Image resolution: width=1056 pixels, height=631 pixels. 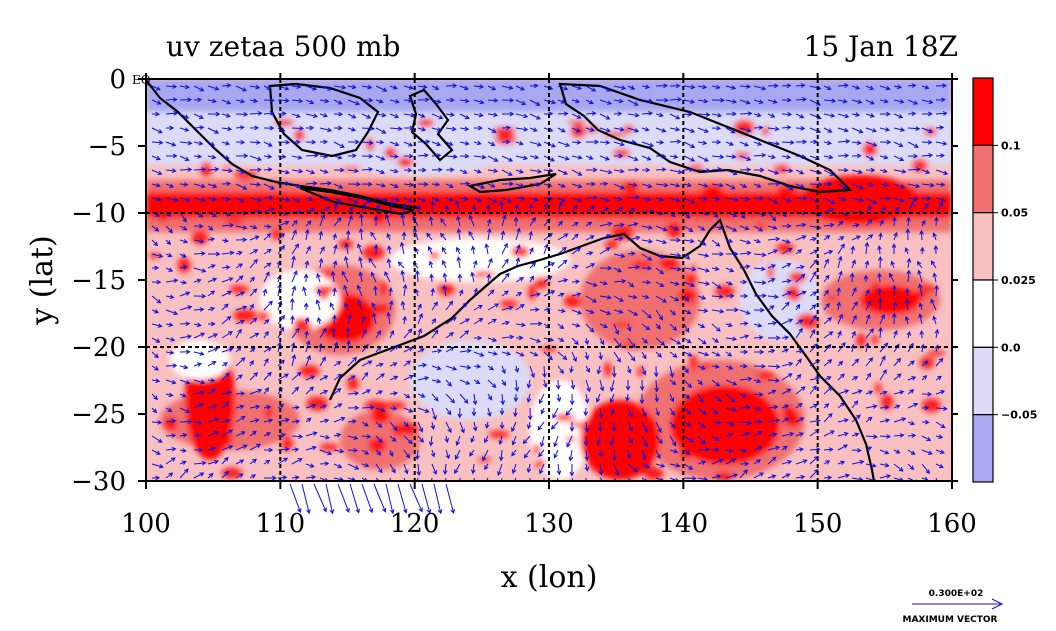 What do you see at coordinates (1011, 145) in the screenshot?
I see `colorbar-label: 0.1` at bounding box center [1011, 145].